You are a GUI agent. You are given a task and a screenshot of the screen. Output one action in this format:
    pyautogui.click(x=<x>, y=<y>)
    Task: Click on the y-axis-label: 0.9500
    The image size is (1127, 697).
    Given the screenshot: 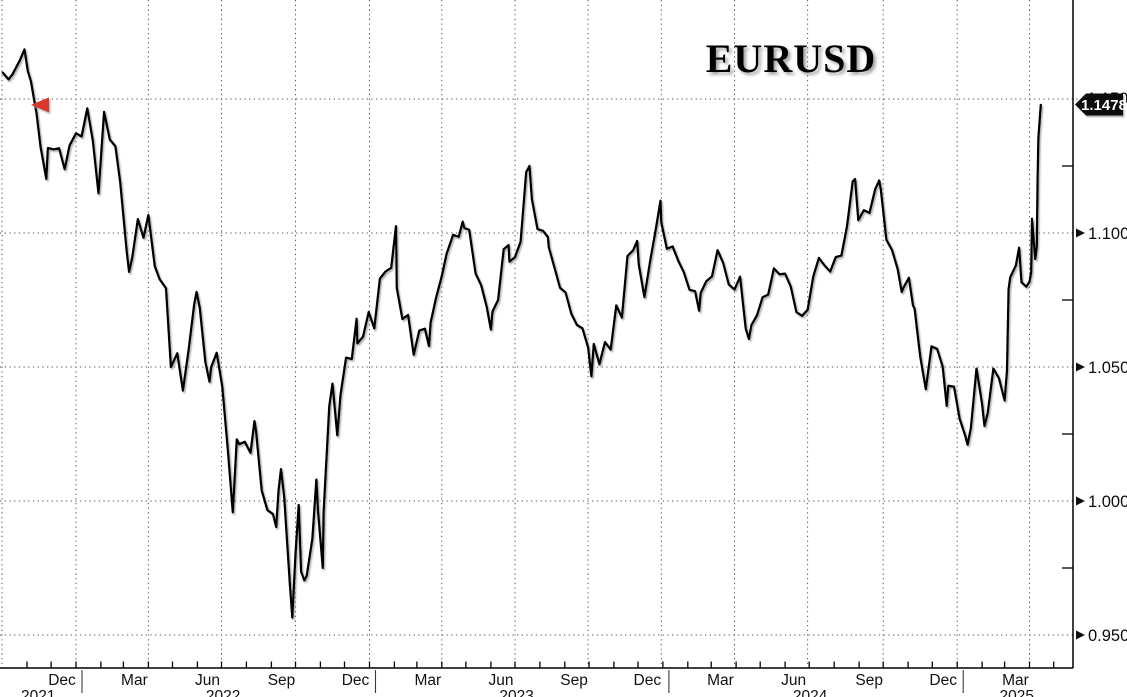 What is the action you would take?
    pyautogui.click(x=1107, y=636)
    